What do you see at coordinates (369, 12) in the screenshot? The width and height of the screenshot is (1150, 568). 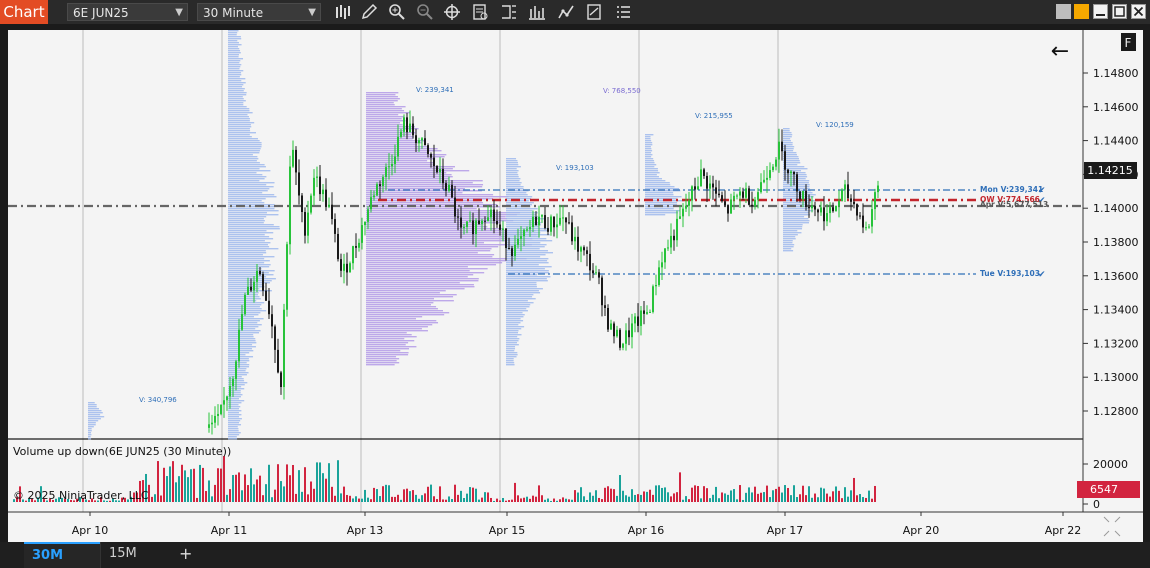 I see `pencil-icon` at bounding box center [369, 12].